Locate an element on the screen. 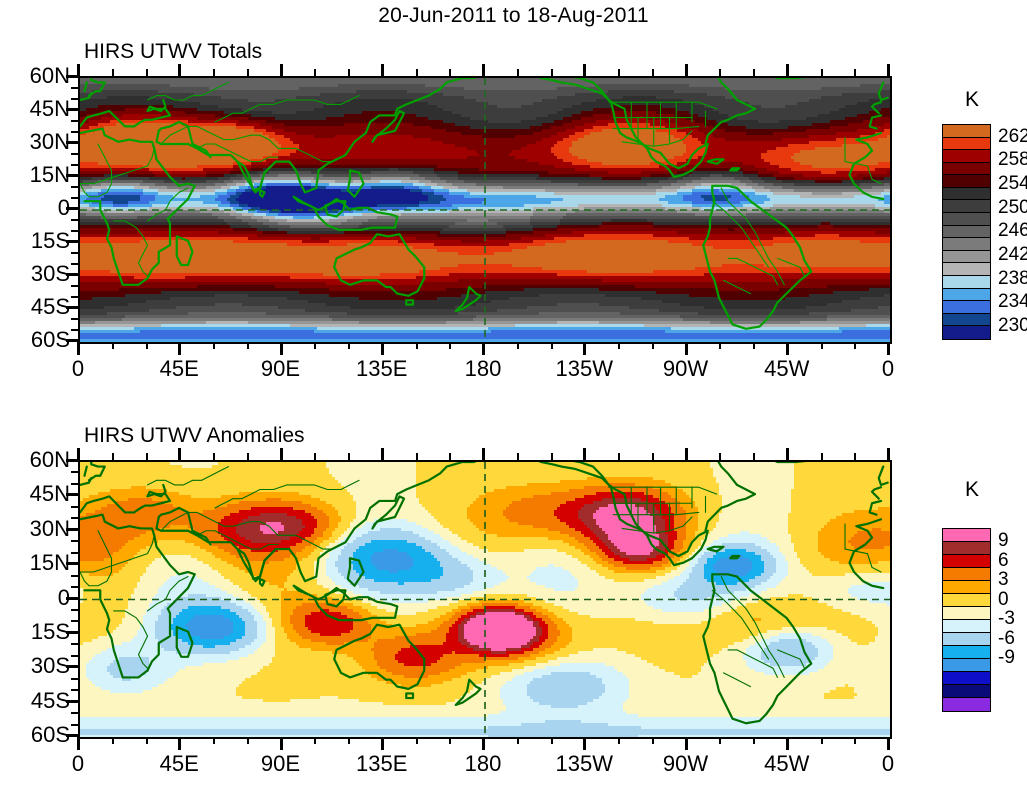 Image resolution: width=1027 pixels, height=788 pixels. colorbar-tick-label: -9 is located at coordinates (1006, 657).